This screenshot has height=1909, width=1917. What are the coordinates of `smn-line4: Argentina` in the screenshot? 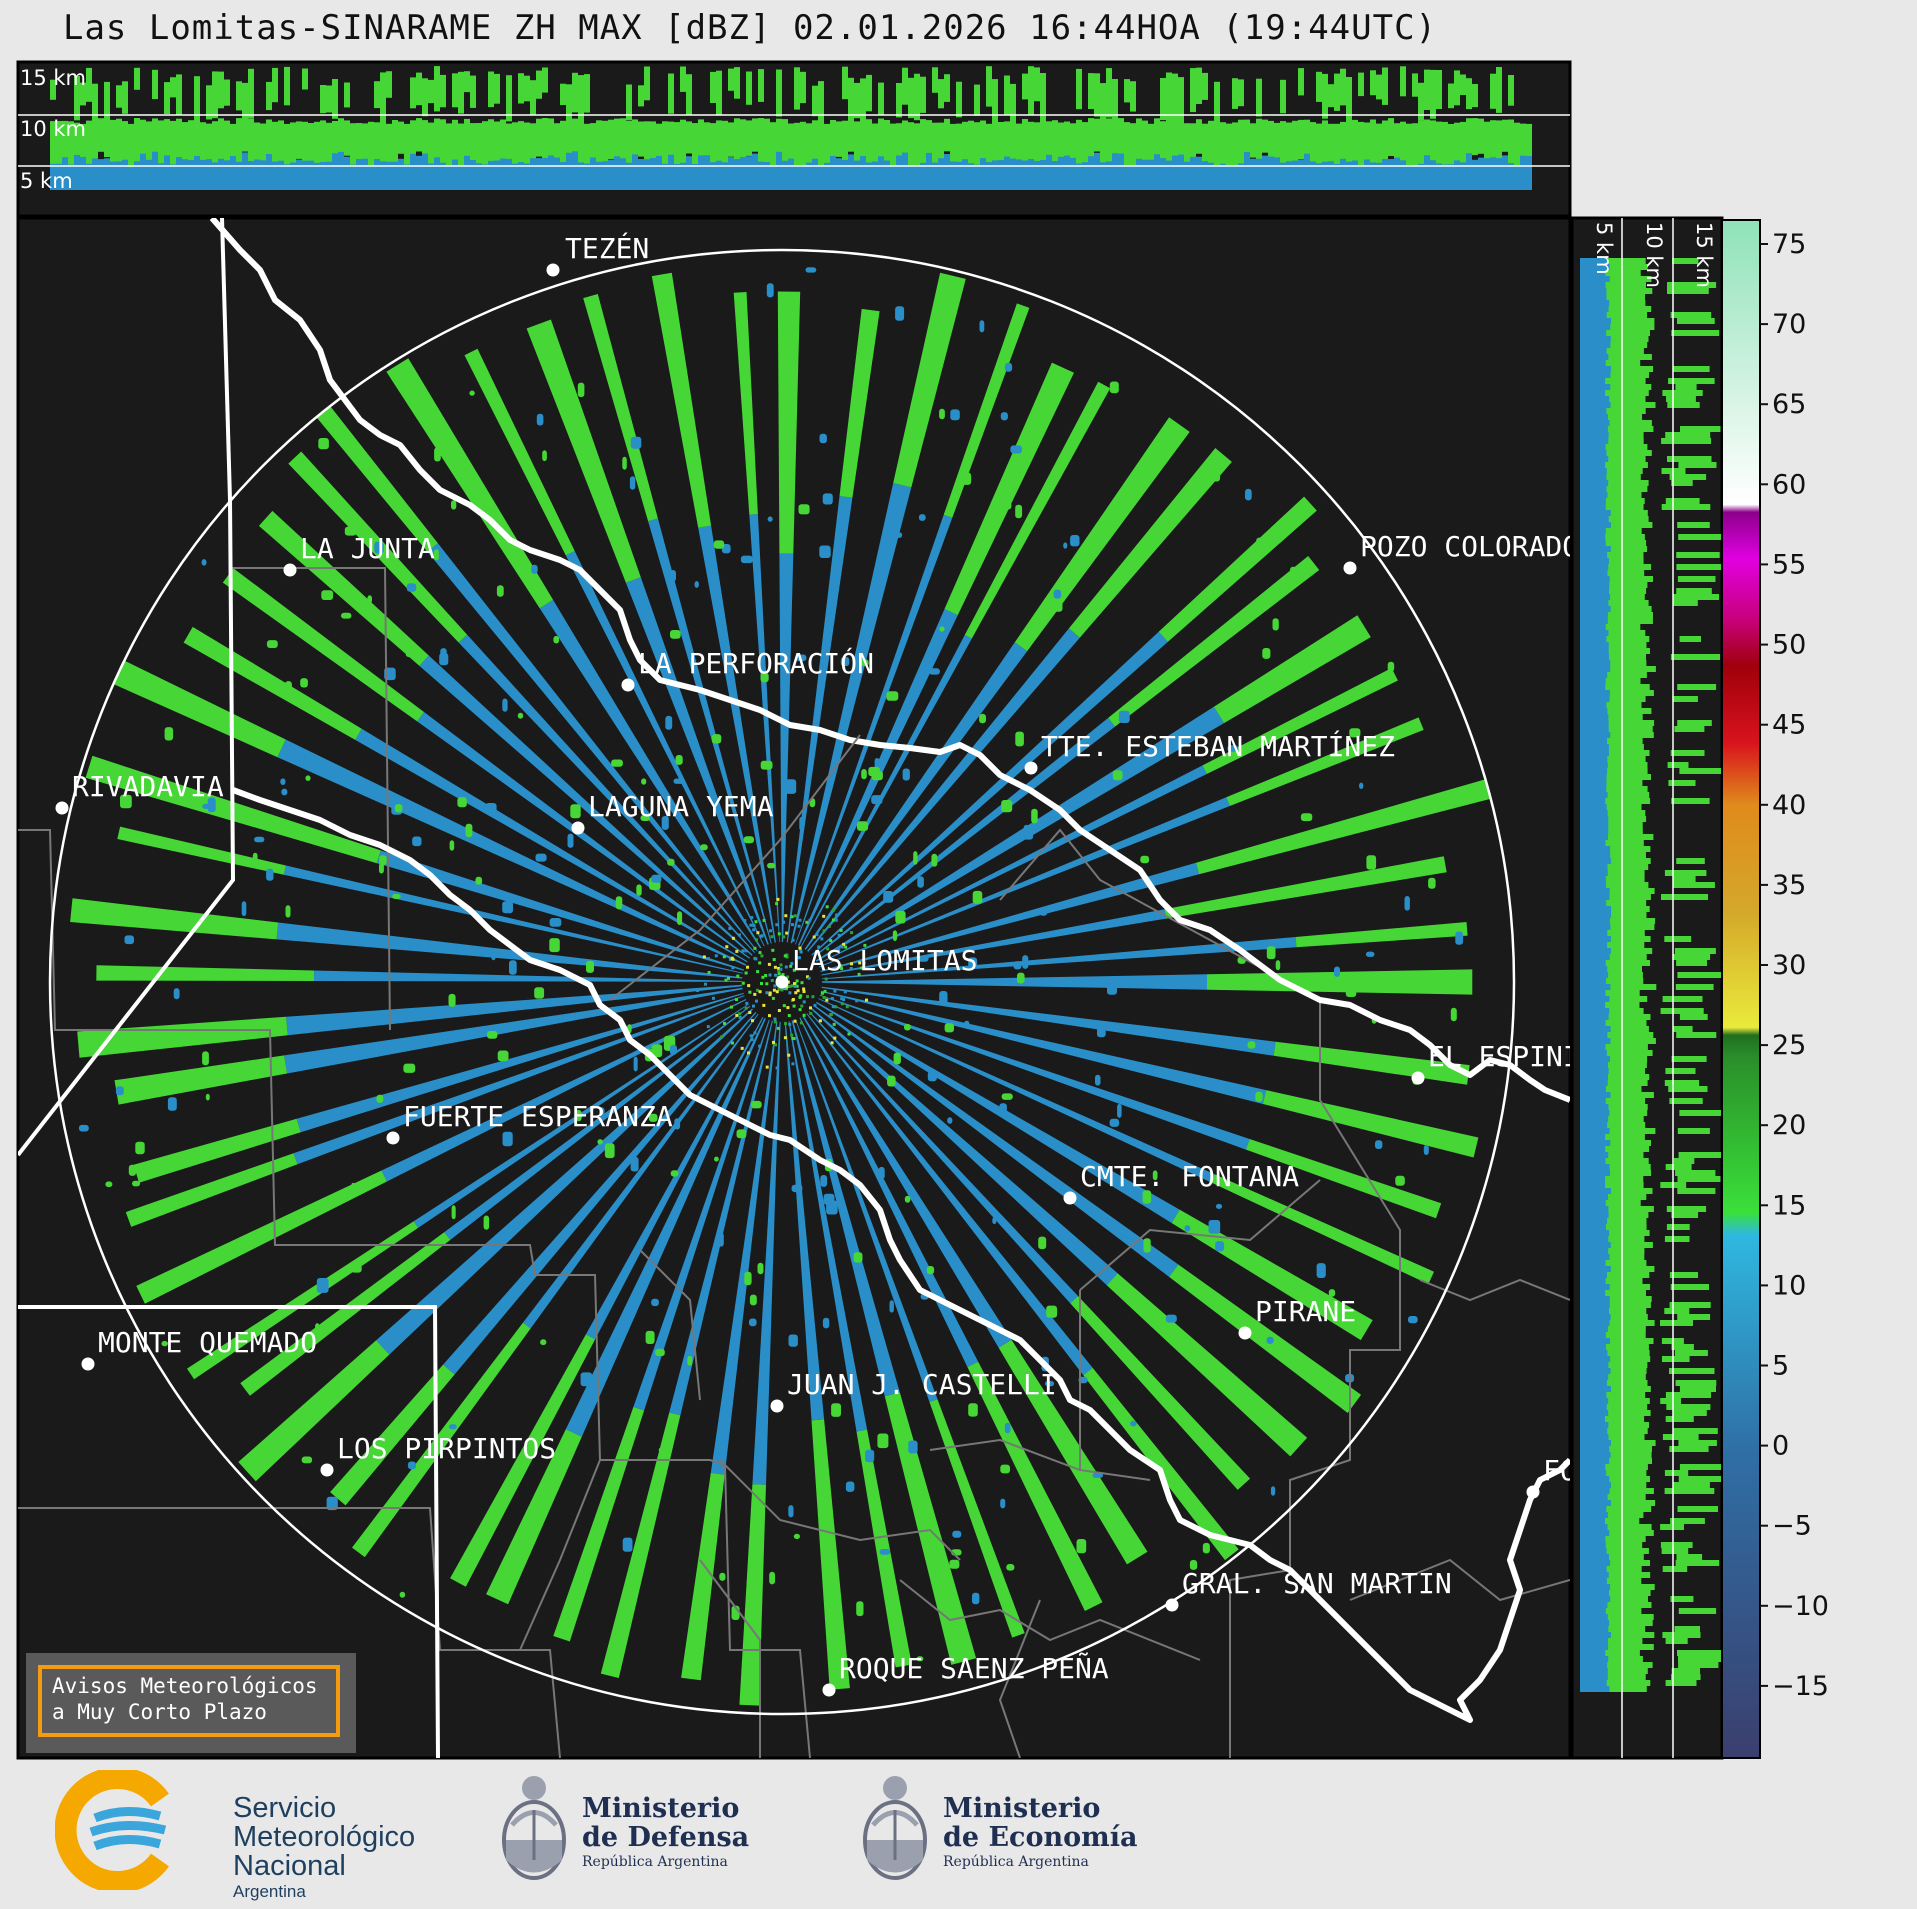 It's located at (269, 1891).